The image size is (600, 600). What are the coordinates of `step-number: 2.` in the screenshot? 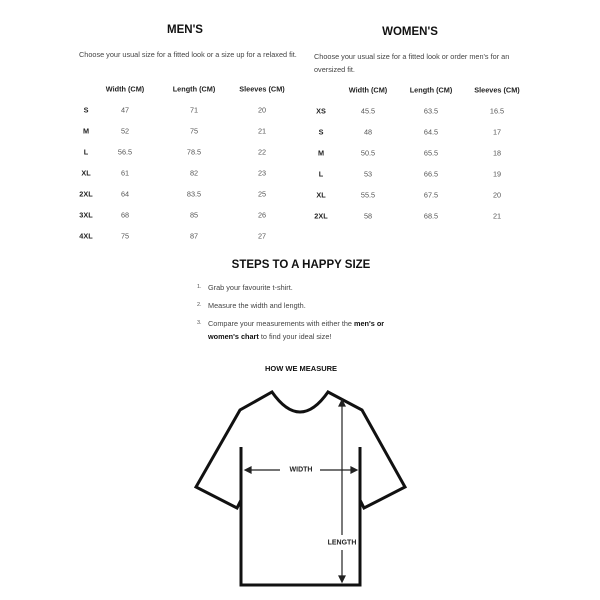 It's located at (199, 305).